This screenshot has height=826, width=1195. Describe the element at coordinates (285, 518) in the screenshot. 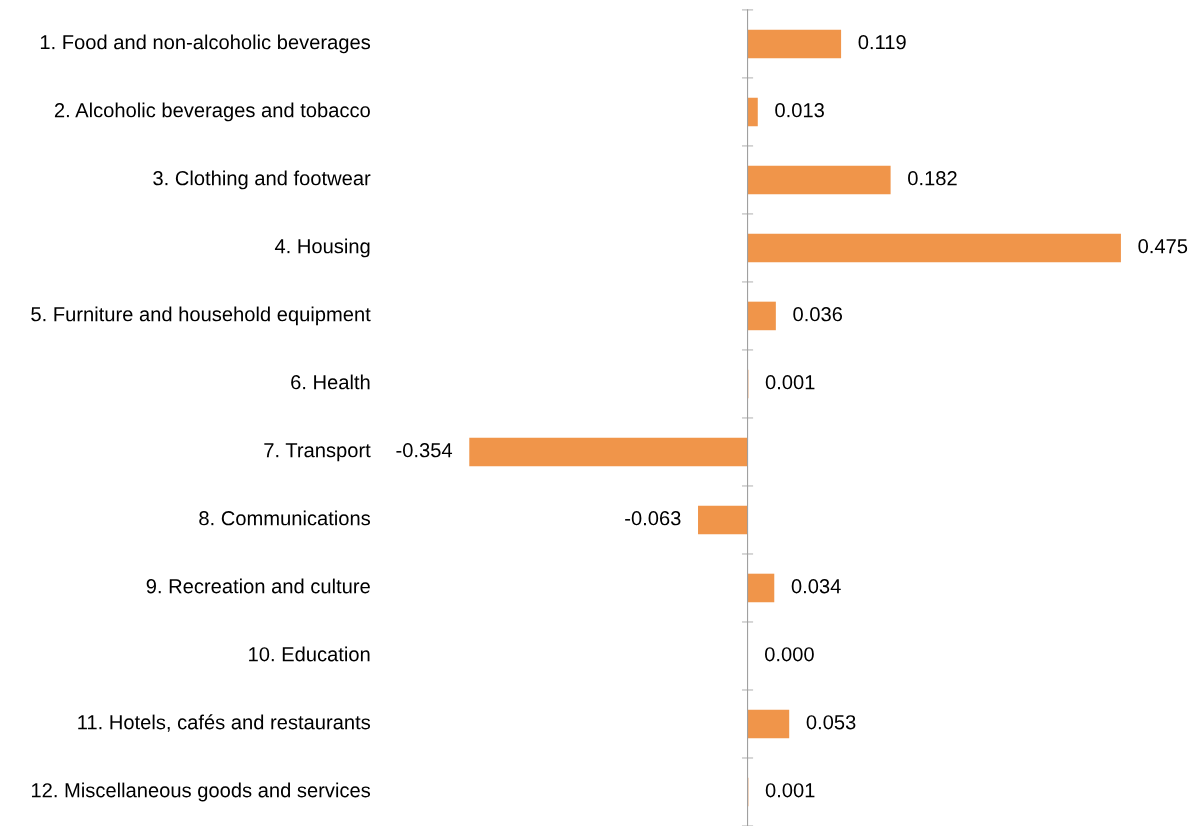

I see `y-tick-label: 8. Communications` at that location.